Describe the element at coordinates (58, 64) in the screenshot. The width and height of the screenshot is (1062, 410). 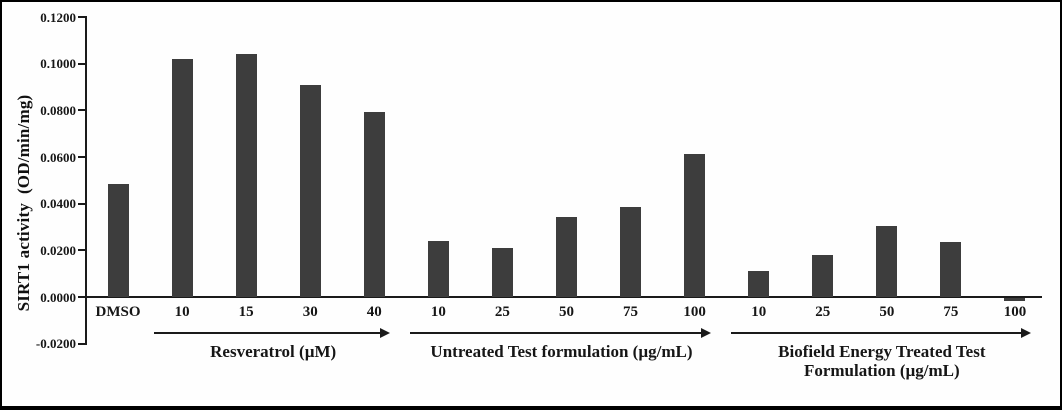
I see `y-tick-label: 0.1000` at that location.